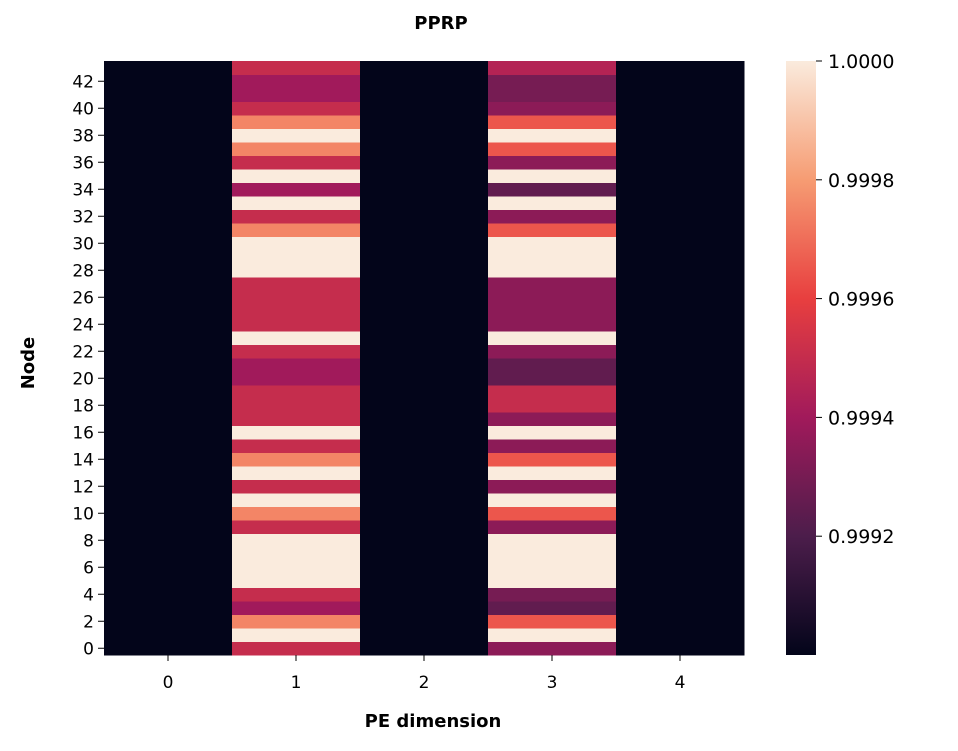 Image resolution: width=958 pixels, height=751 pixels. I want to click on chart-title: PPRP, so click(440, 23).